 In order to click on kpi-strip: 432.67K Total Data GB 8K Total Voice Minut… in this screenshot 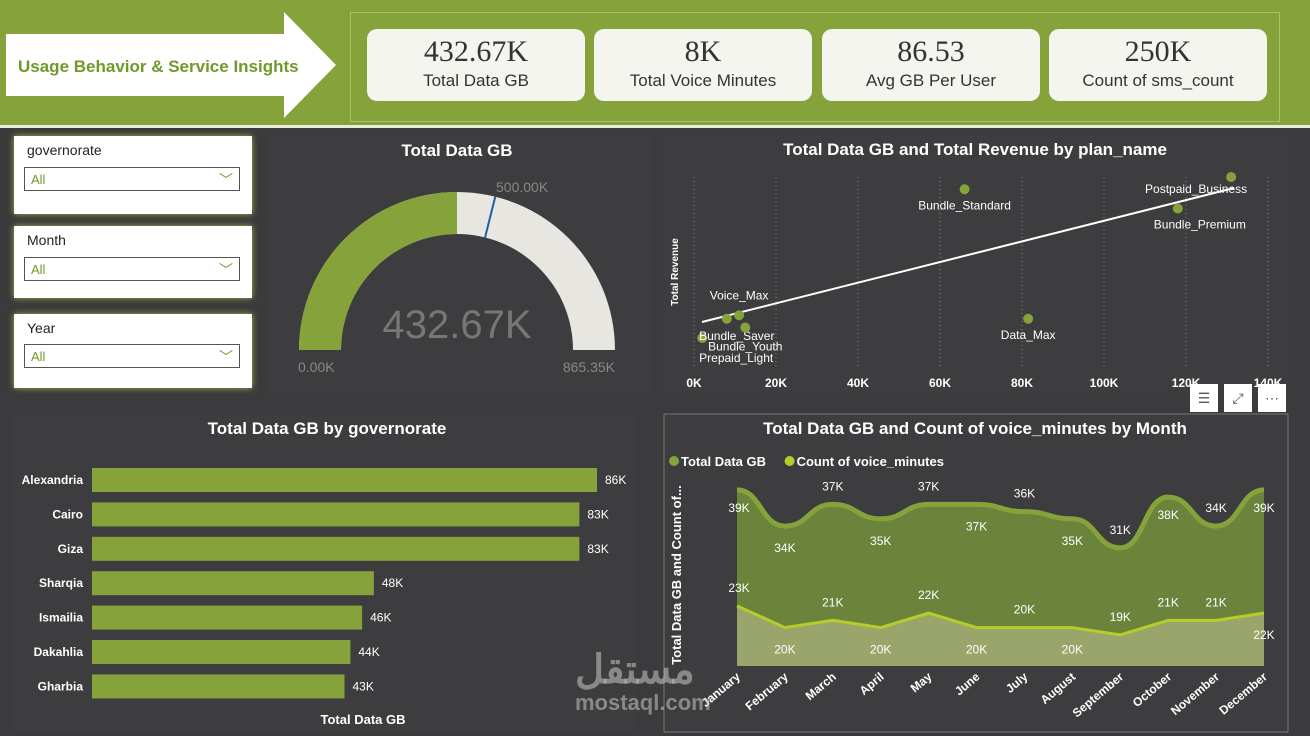, I will do `click(815, 67)`.